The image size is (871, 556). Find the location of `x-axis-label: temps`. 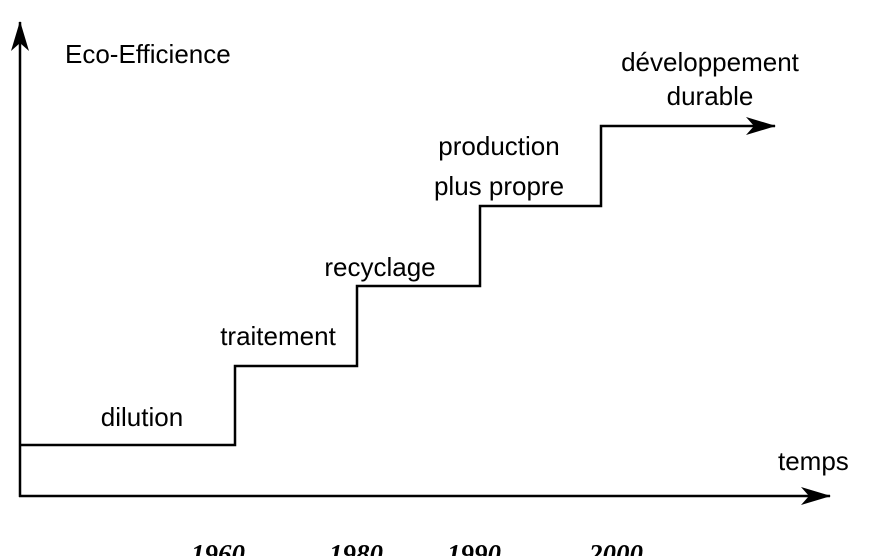

x-axis-label: temps is located at coordinates (813, 461).